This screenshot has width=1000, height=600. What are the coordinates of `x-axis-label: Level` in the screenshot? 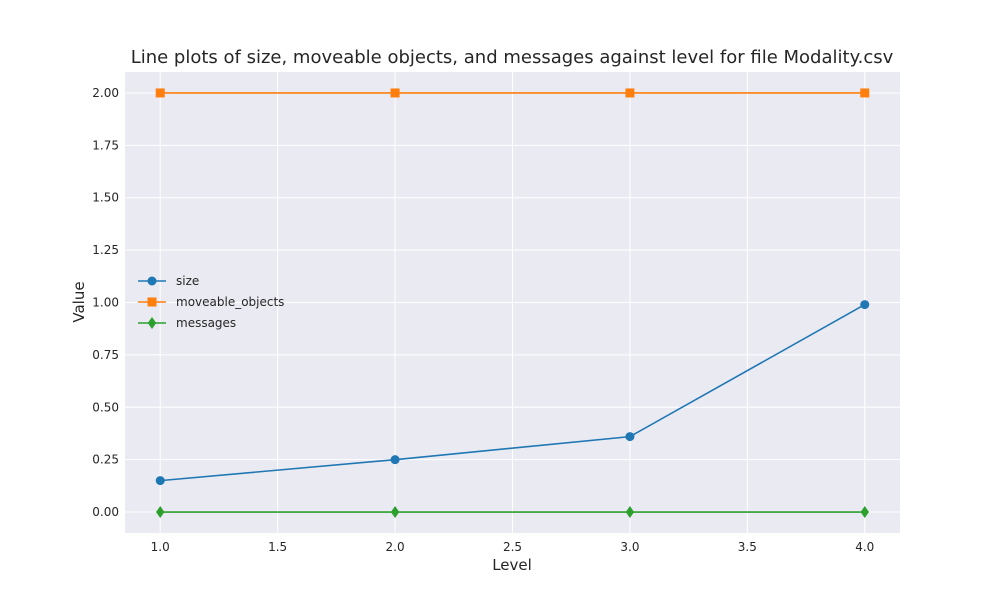 It's located at (512, 565).